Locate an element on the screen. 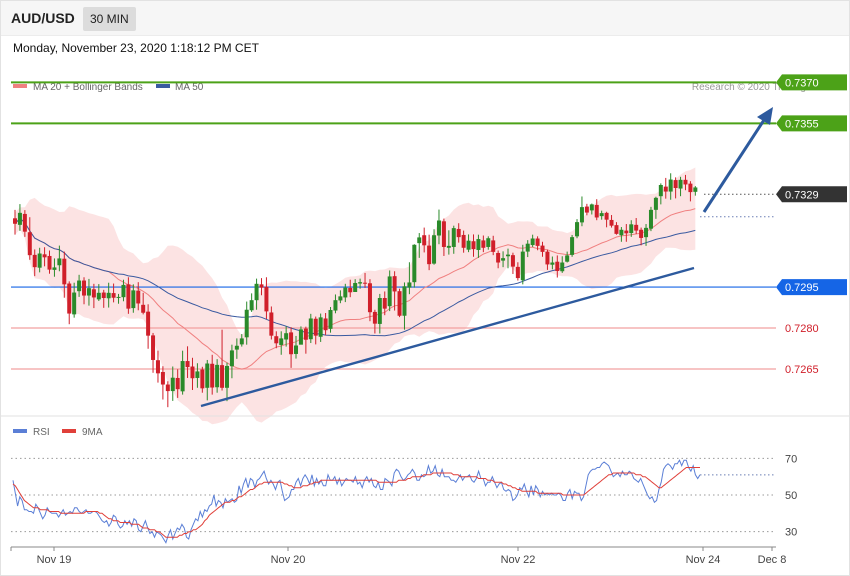 This screenshot has height=576, width=850. timeframe-button: 30 MIN is located at coordinates (109, 19).